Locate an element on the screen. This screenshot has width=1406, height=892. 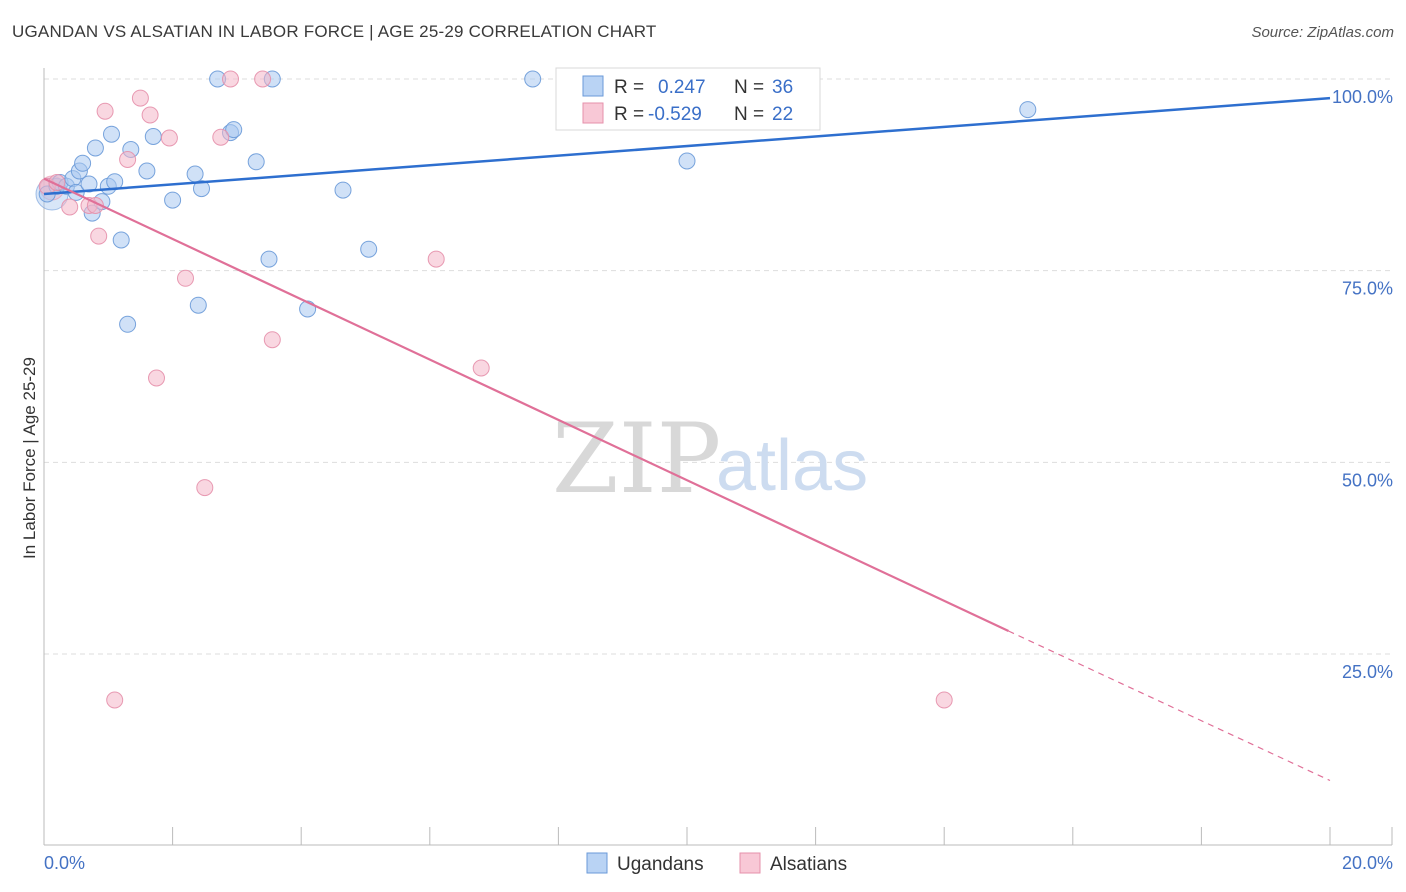
legend-n-value-1: 36 is located at coordinates (782, 87).